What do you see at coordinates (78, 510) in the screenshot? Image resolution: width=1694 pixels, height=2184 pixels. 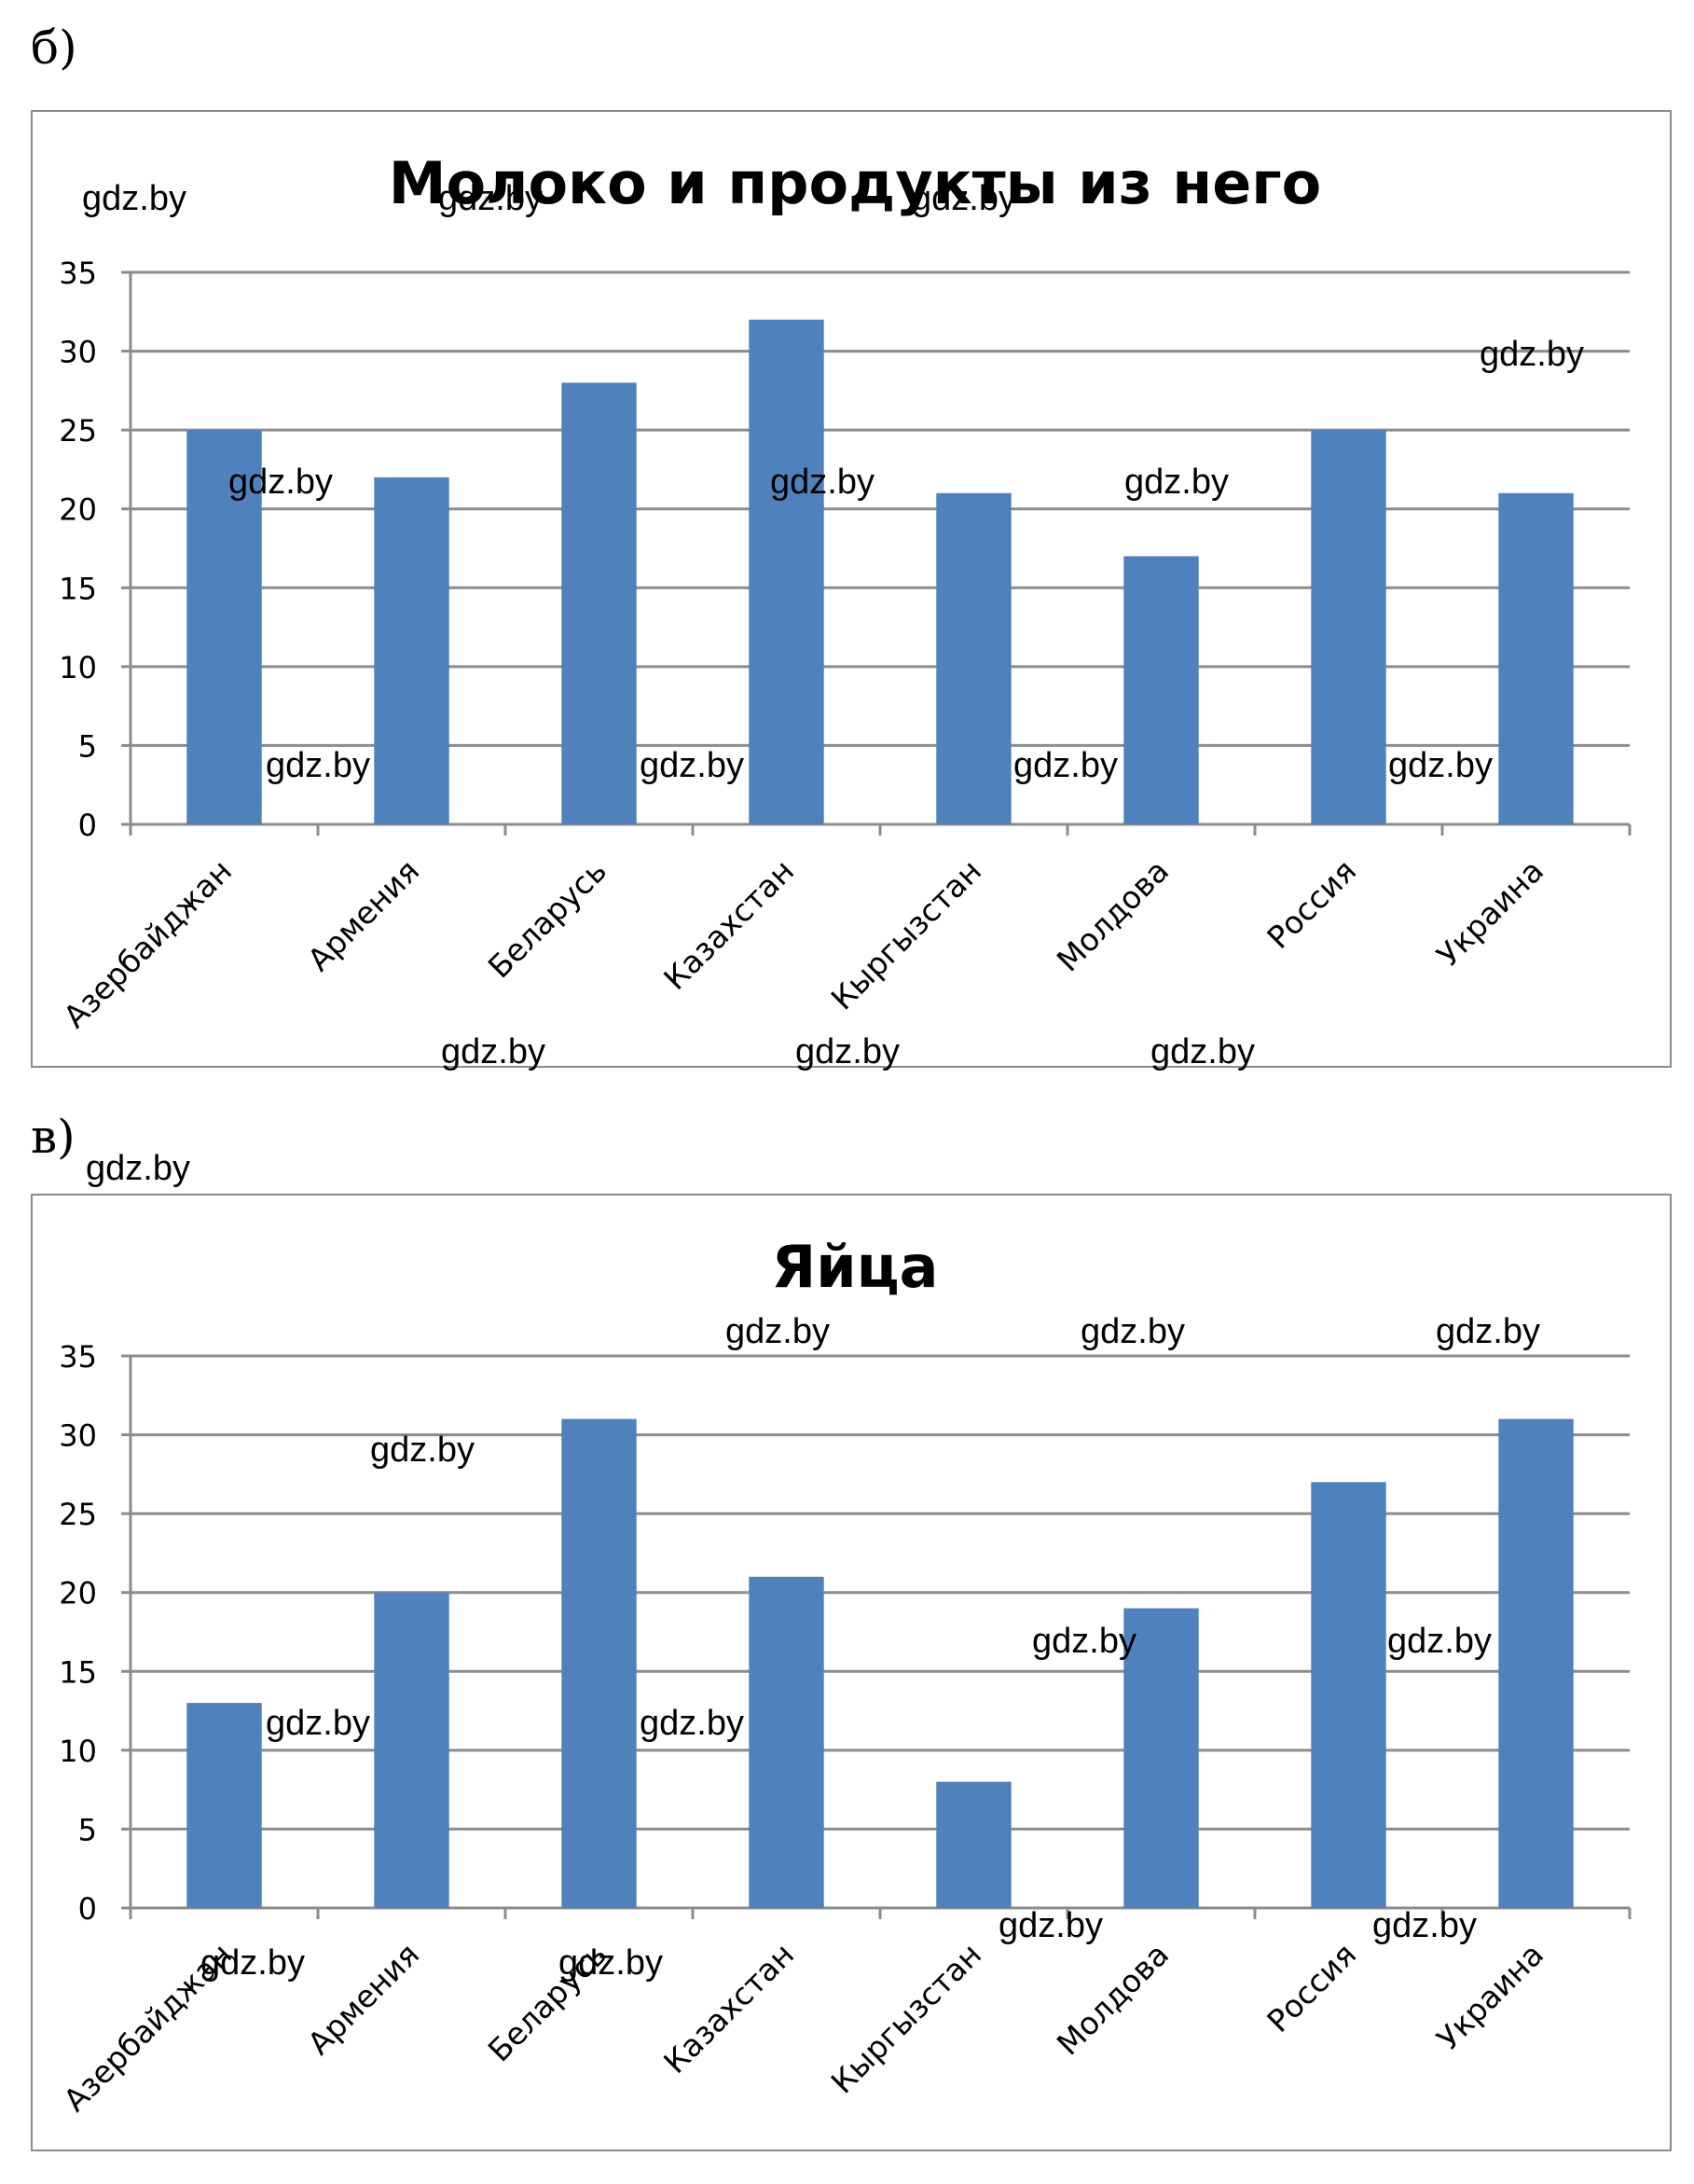 I see `milk-ytick-label: 20` at bounding box center [78, 510].